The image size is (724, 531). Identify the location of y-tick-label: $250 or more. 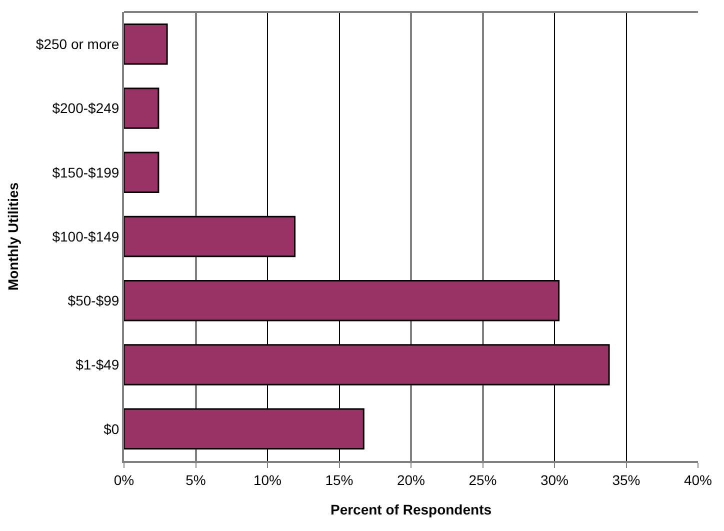
(78, 44).